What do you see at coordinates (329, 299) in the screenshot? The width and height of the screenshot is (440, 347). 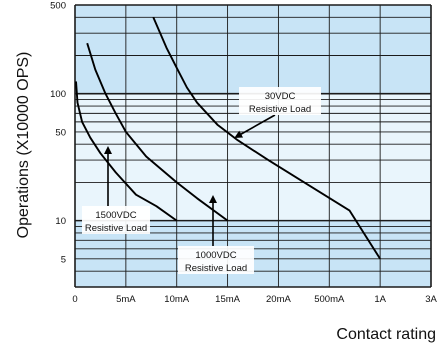 I see `x-tick-label: 500mA` at bounding box center [329, 299].